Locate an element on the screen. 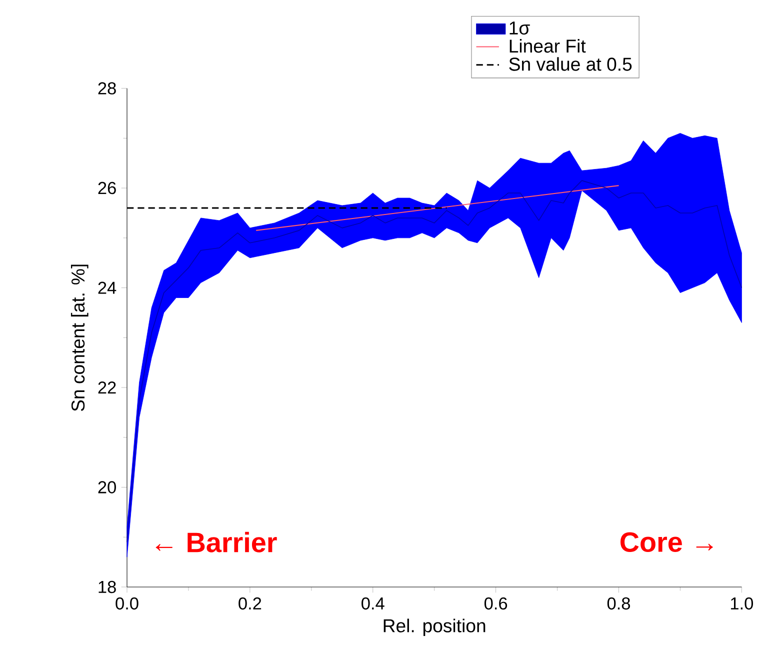 Image resolution: width=784 pixels, height=664 pixels. legend-label: Sn value at 0.5 is located at coordinates (570, 64).